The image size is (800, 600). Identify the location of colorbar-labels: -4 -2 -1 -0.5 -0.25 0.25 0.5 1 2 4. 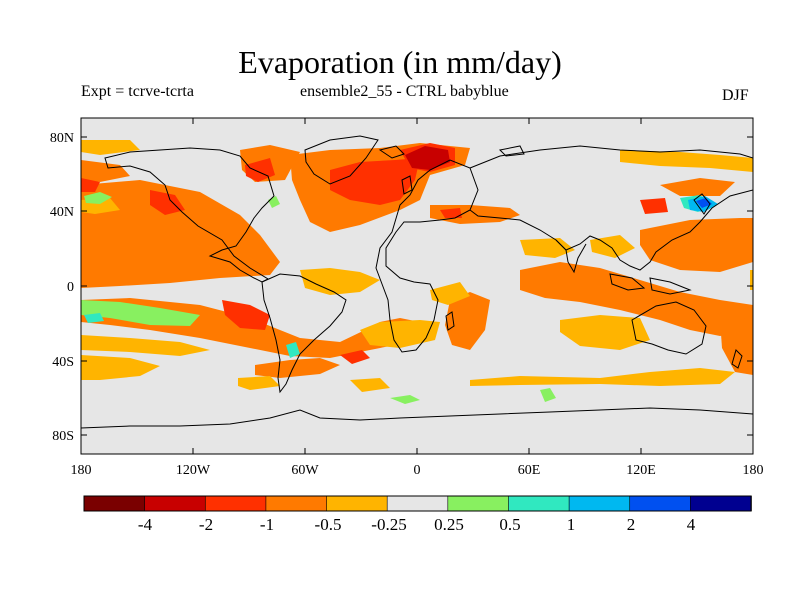
(417, 524).